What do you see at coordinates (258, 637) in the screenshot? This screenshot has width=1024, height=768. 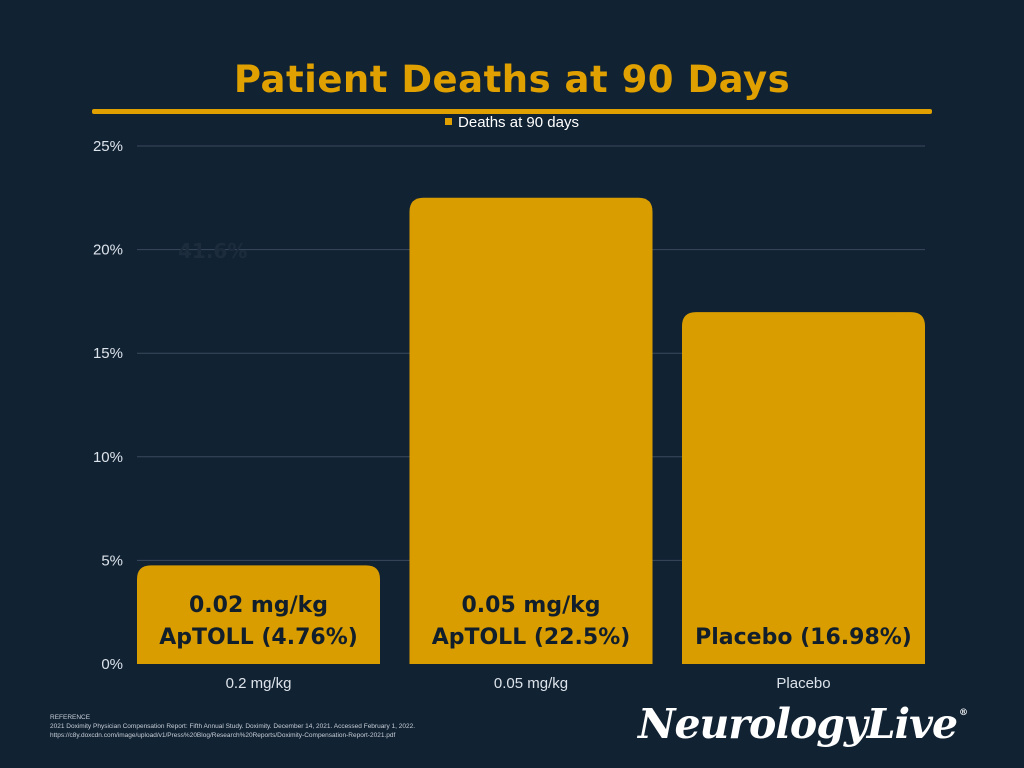 I see `bar-data-label: ApTOLL (4.76%)` at bounding box center [258, 637].